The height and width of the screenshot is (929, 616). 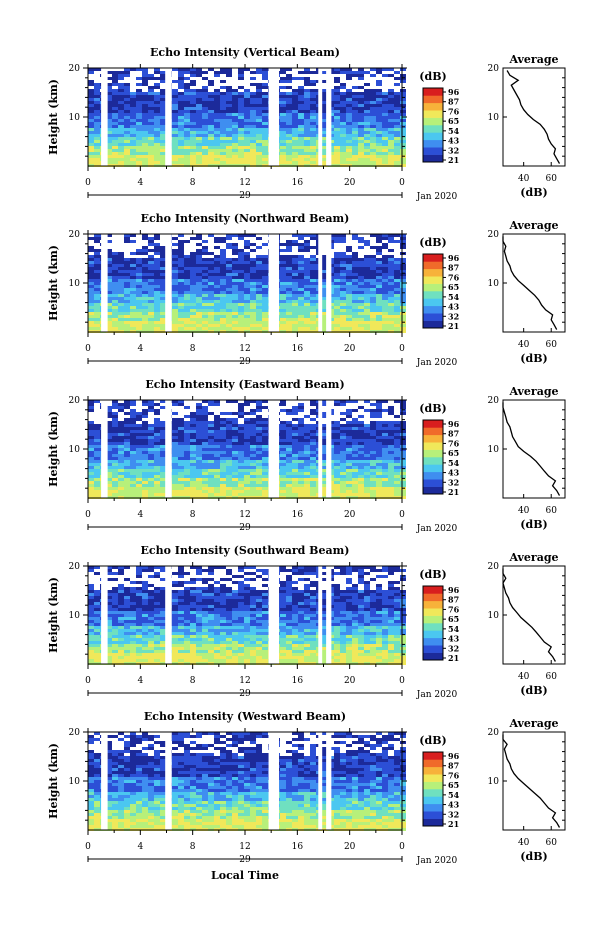 What do you see at coordinates (433, 324) in the screenshot?
I see `colorbar-swatch` at bounding box center [433, 324].